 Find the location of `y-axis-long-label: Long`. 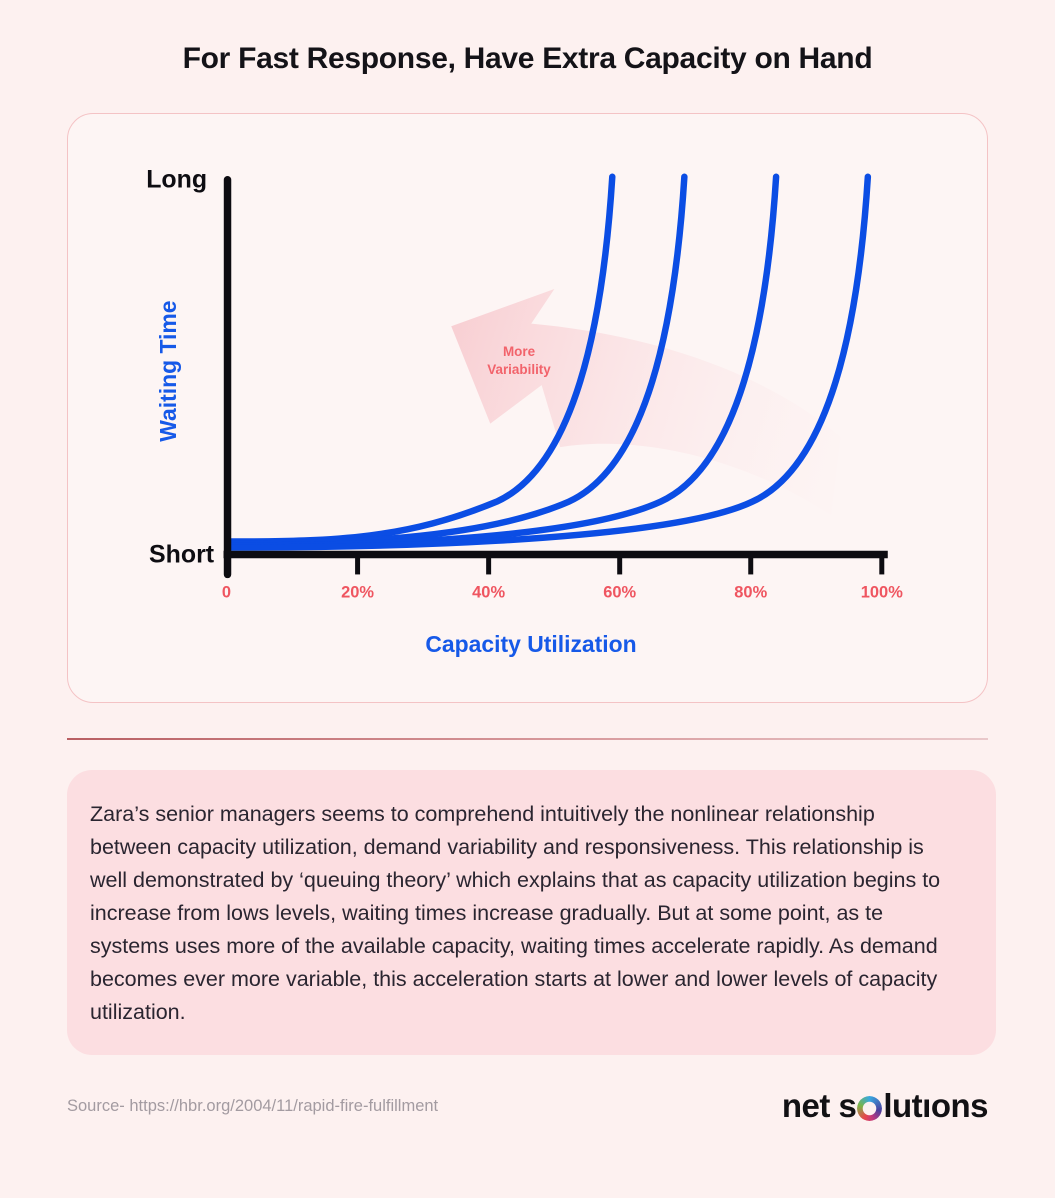

y-axis-long-label: Long is located at coordinates (176, 180).